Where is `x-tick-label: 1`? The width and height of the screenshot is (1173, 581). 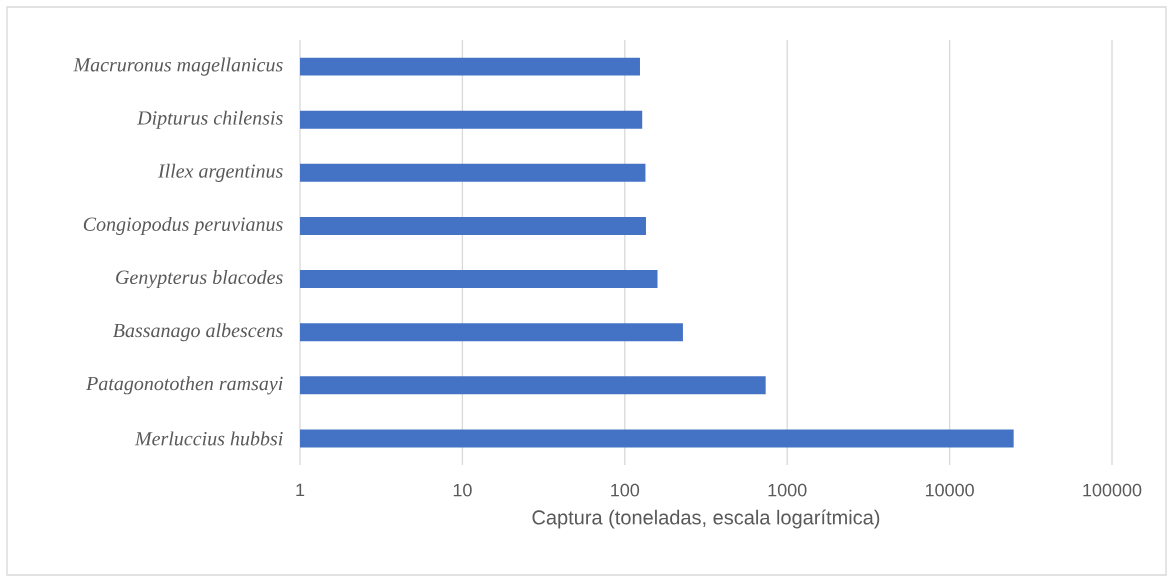
x-tick-label: 1 is located at coordinates (300, 490).